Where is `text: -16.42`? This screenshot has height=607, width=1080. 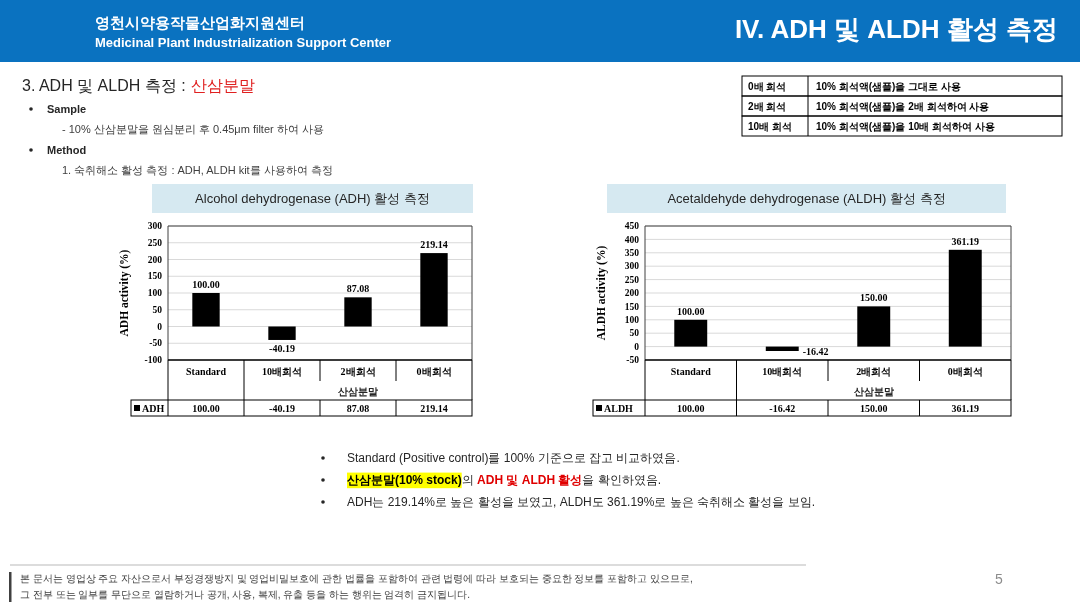 text: -16.42 is located at coordinates (815, 351).